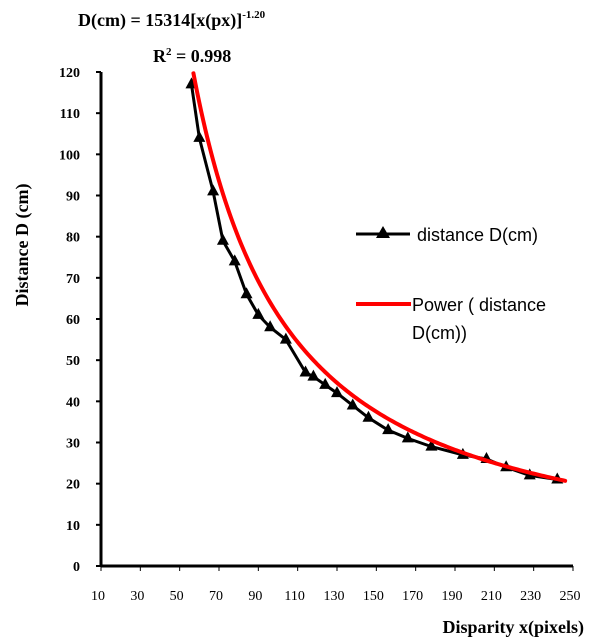 This screenshot has width=596, height=640. Describe the element at coordinates (73, 444) in the screenshot. I see `y-tick-label: 30` at that location.